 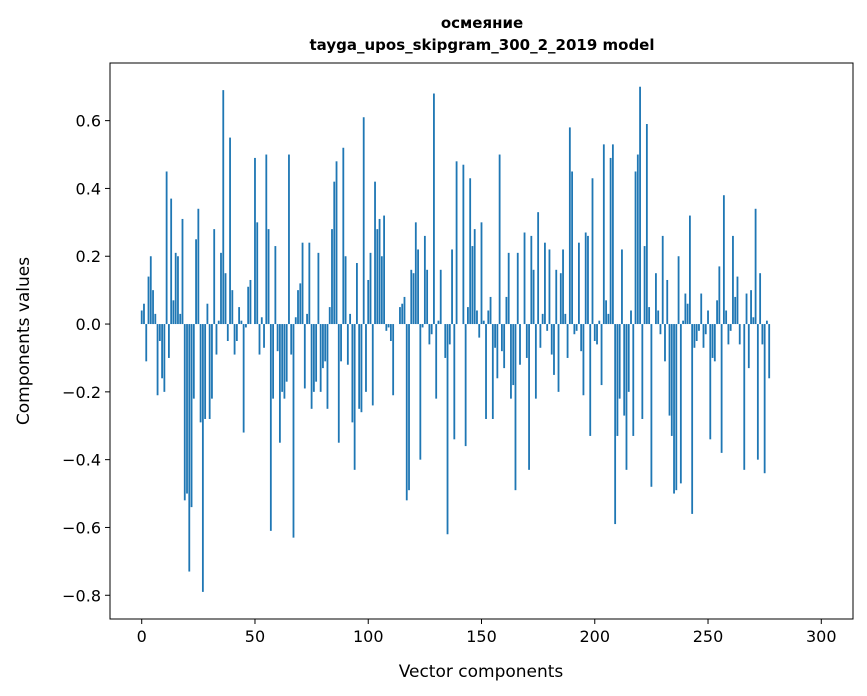 What do you see at coordinates (88, 324) in the screenshot?
I see `y-tick-label: 0.0` at bounding box center [88, 324].